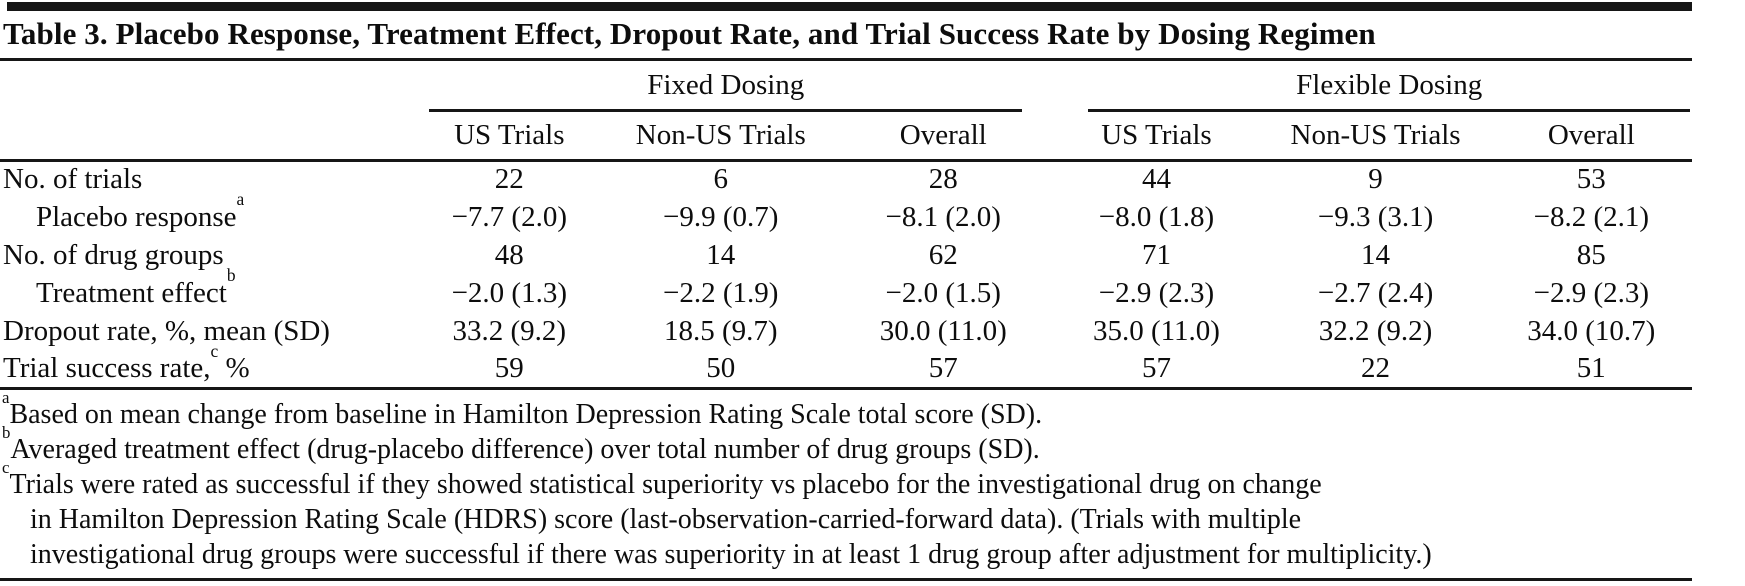 The height and width of the screenshot is (586, 1745). I want to click on data-cell: 9, so click(1375, 179).